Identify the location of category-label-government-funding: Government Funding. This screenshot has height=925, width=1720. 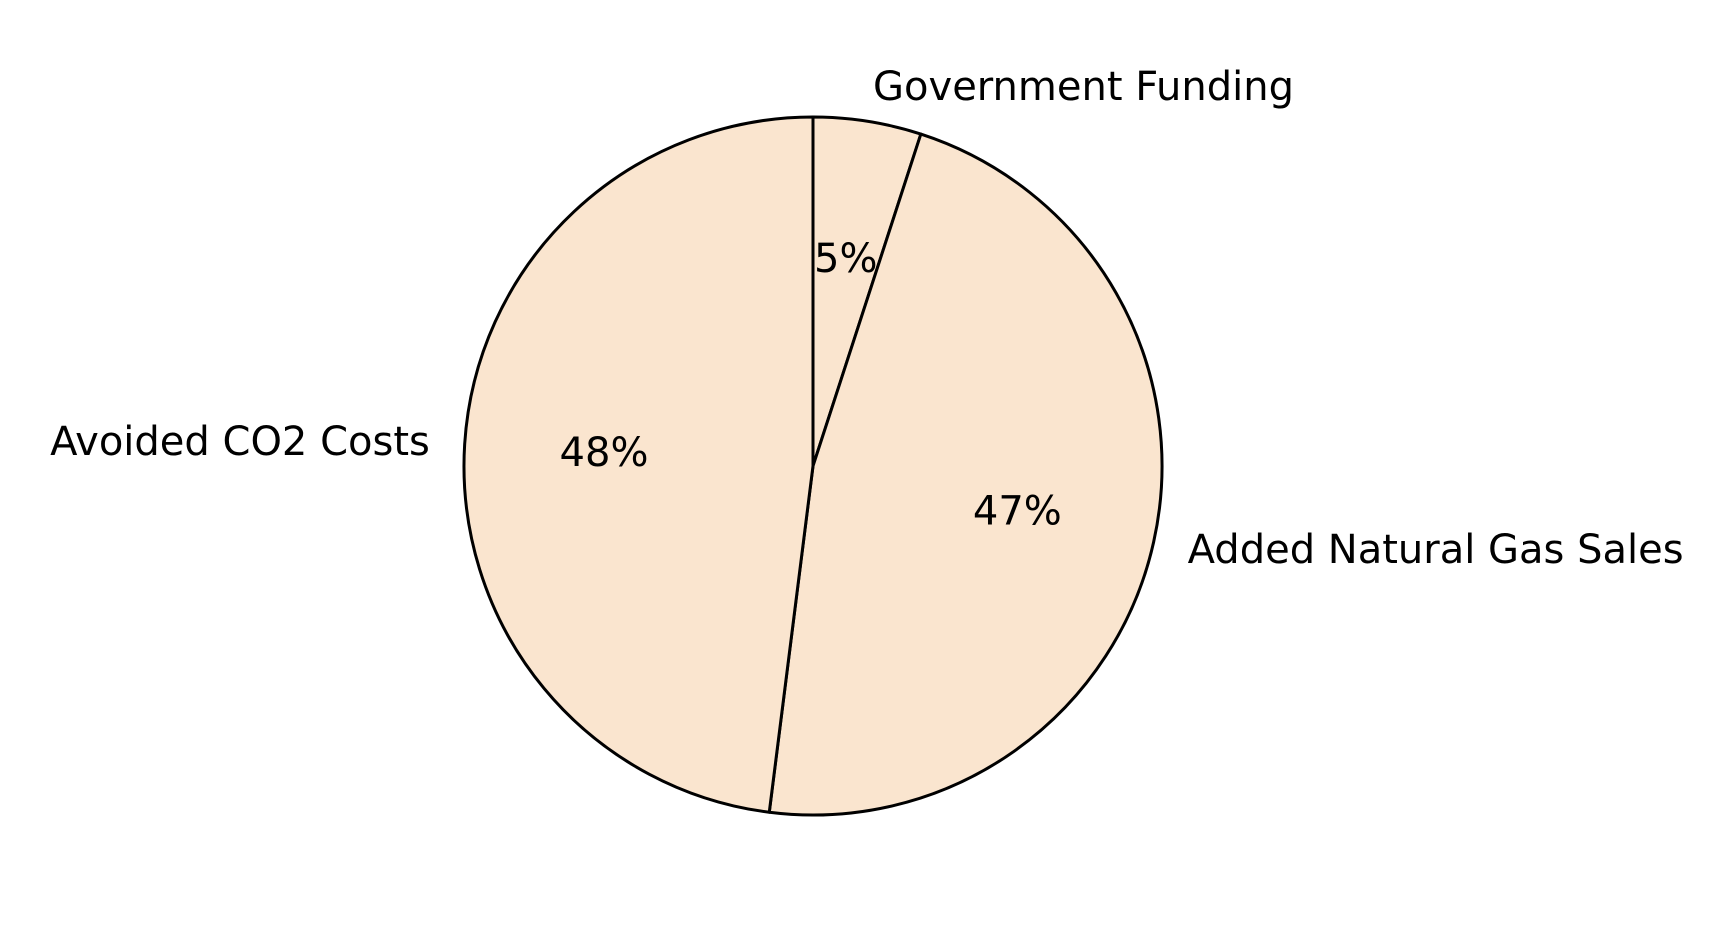
(1083, 87).